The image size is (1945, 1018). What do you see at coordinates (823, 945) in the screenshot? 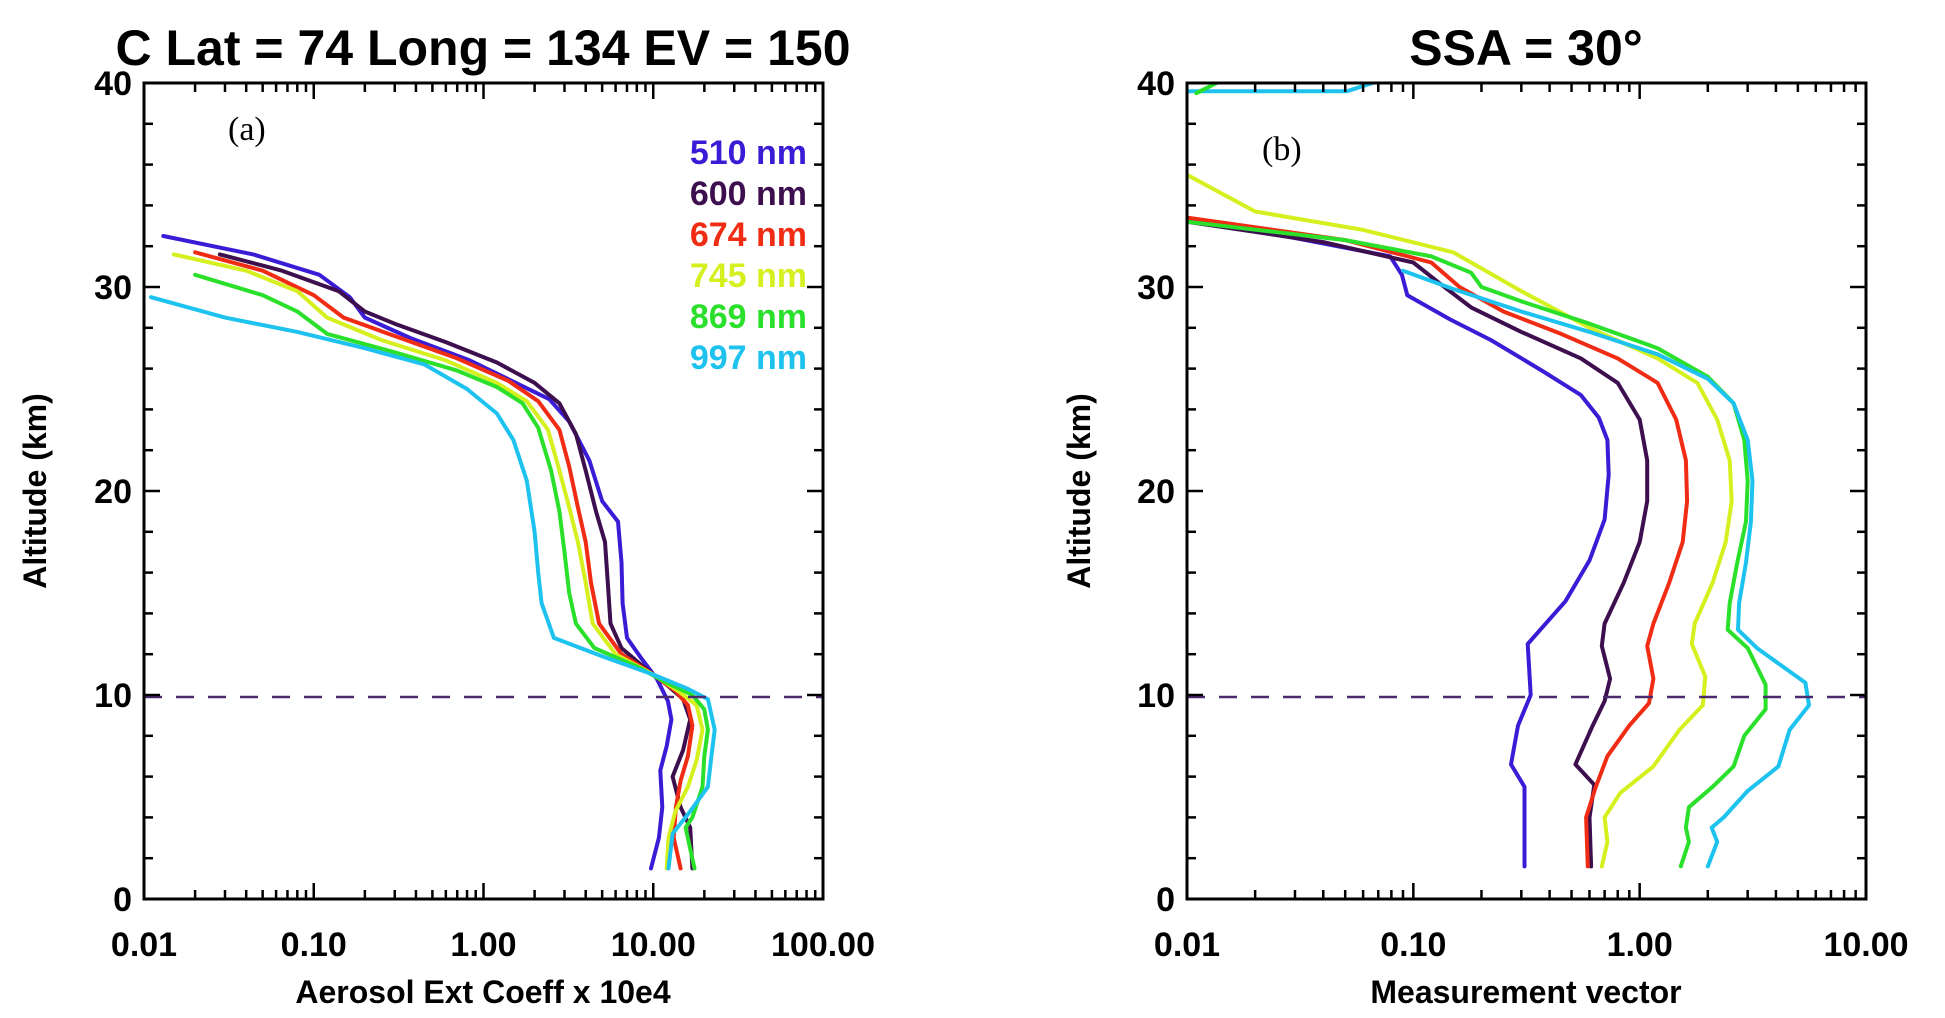
I see `x-tick-label: 100.00` at bounding box center [823, 945].